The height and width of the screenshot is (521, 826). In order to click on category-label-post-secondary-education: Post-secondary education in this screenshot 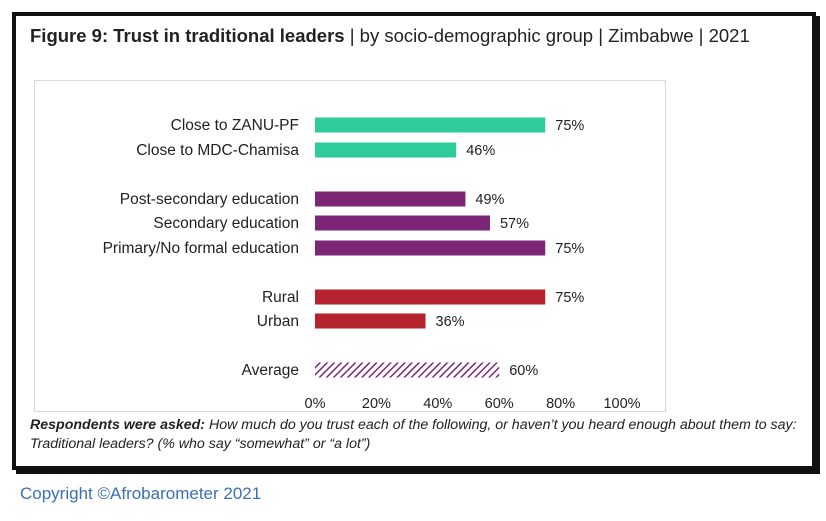, I will do `click(209, 199)`.